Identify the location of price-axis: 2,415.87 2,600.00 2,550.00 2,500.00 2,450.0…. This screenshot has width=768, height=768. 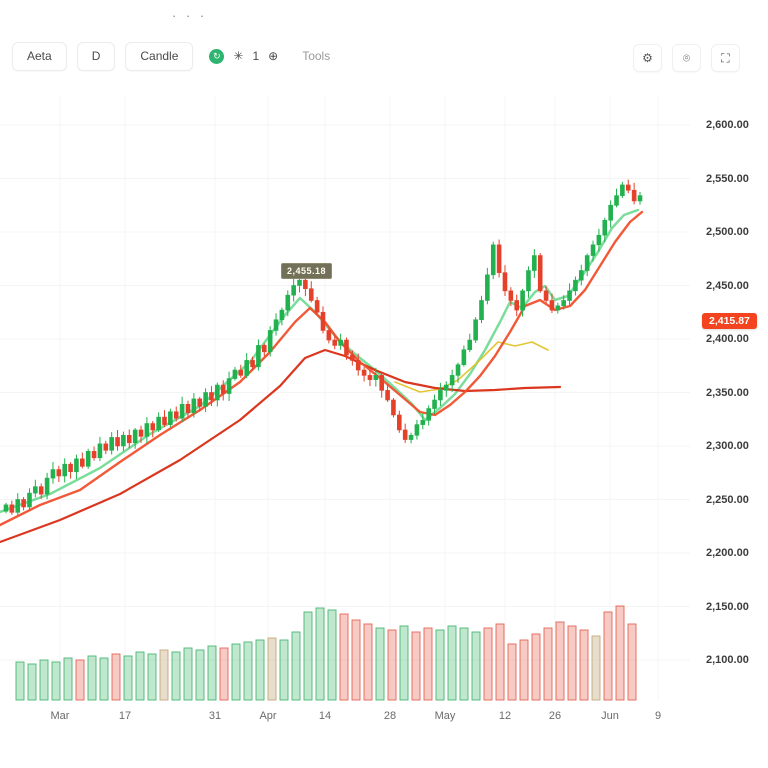
(729, 384).